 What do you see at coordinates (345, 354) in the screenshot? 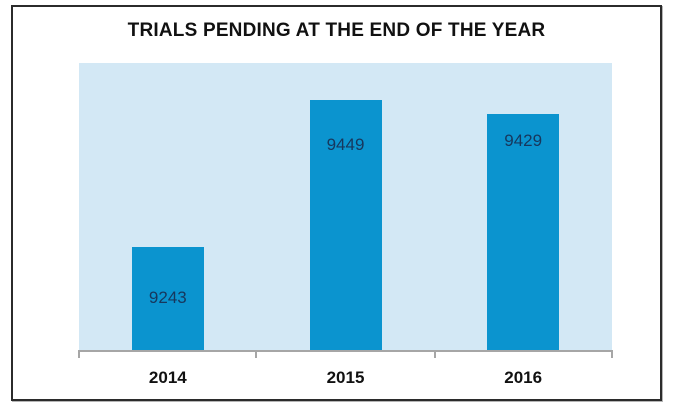
I see `x-axis-line` at bounding box center [345, 354].